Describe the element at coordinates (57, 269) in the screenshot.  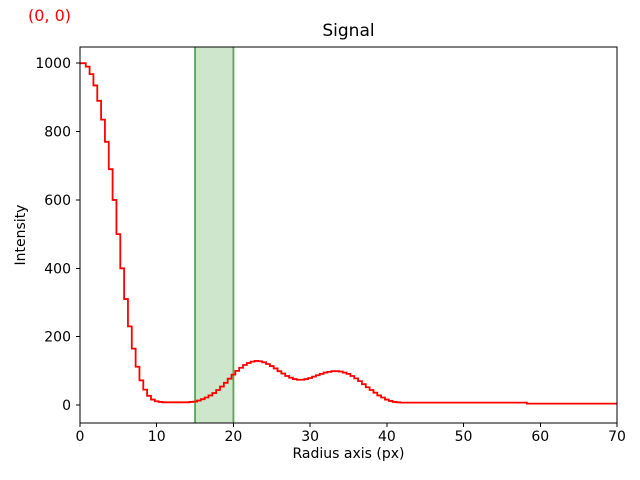
I see `y-tick-label: 400` at that location.